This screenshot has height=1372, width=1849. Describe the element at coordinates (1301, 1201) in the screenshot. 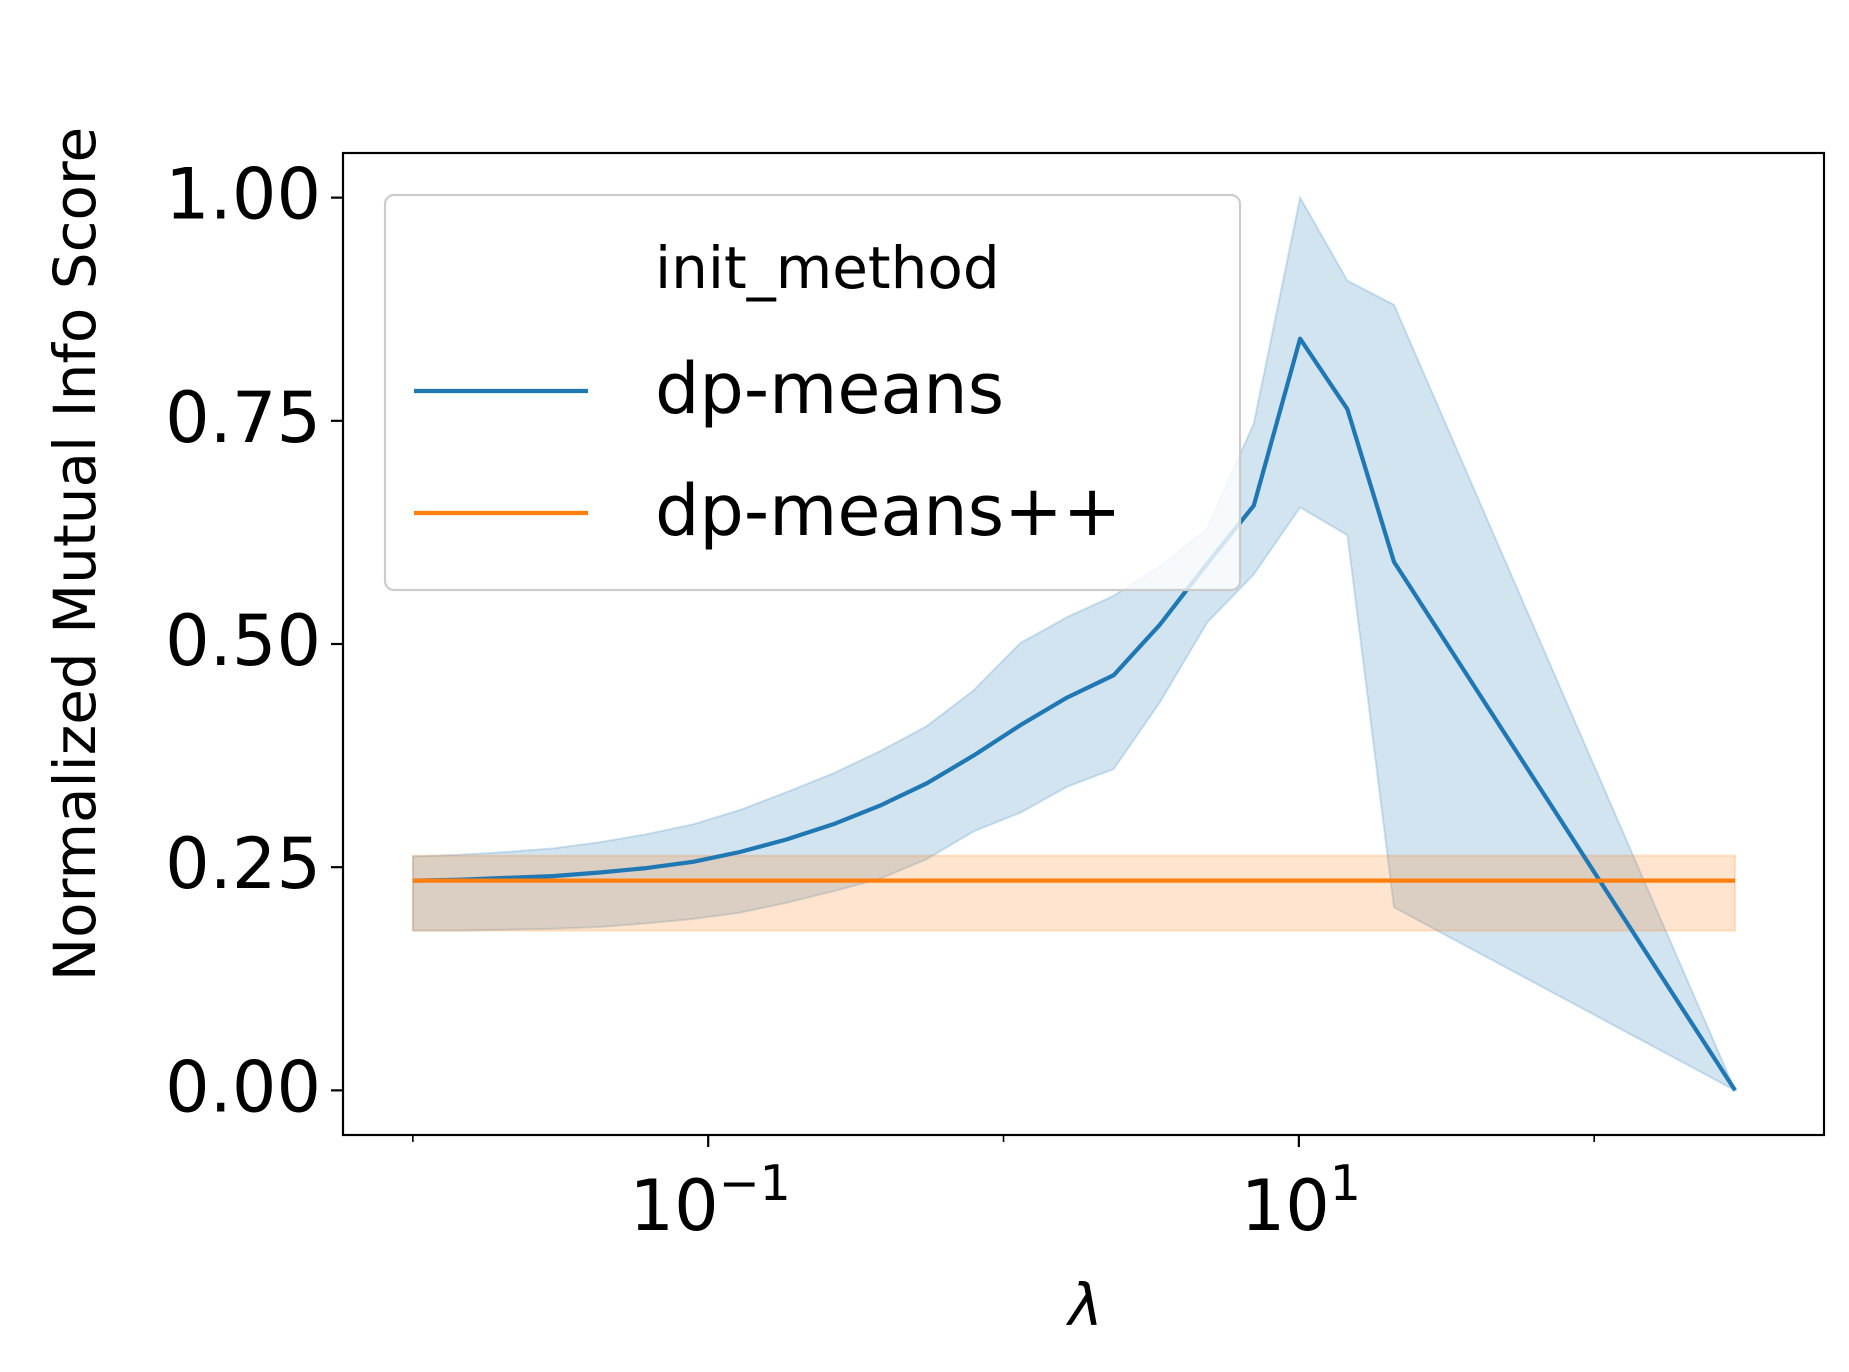

I see `x-tick-label: 10¹` at that location.